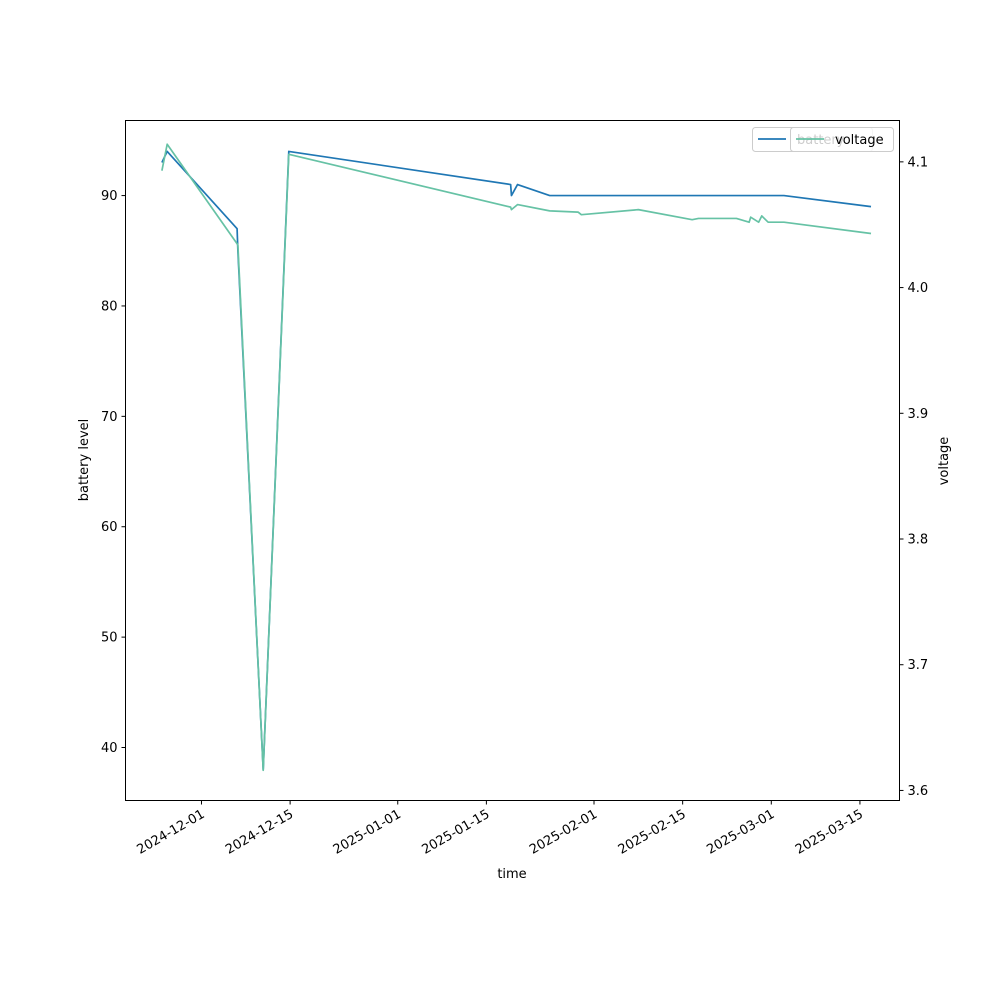  Describe the element at coordinates (918, 665) in the screenshot. I see `right-y-tick-label: 3.7` at that location.